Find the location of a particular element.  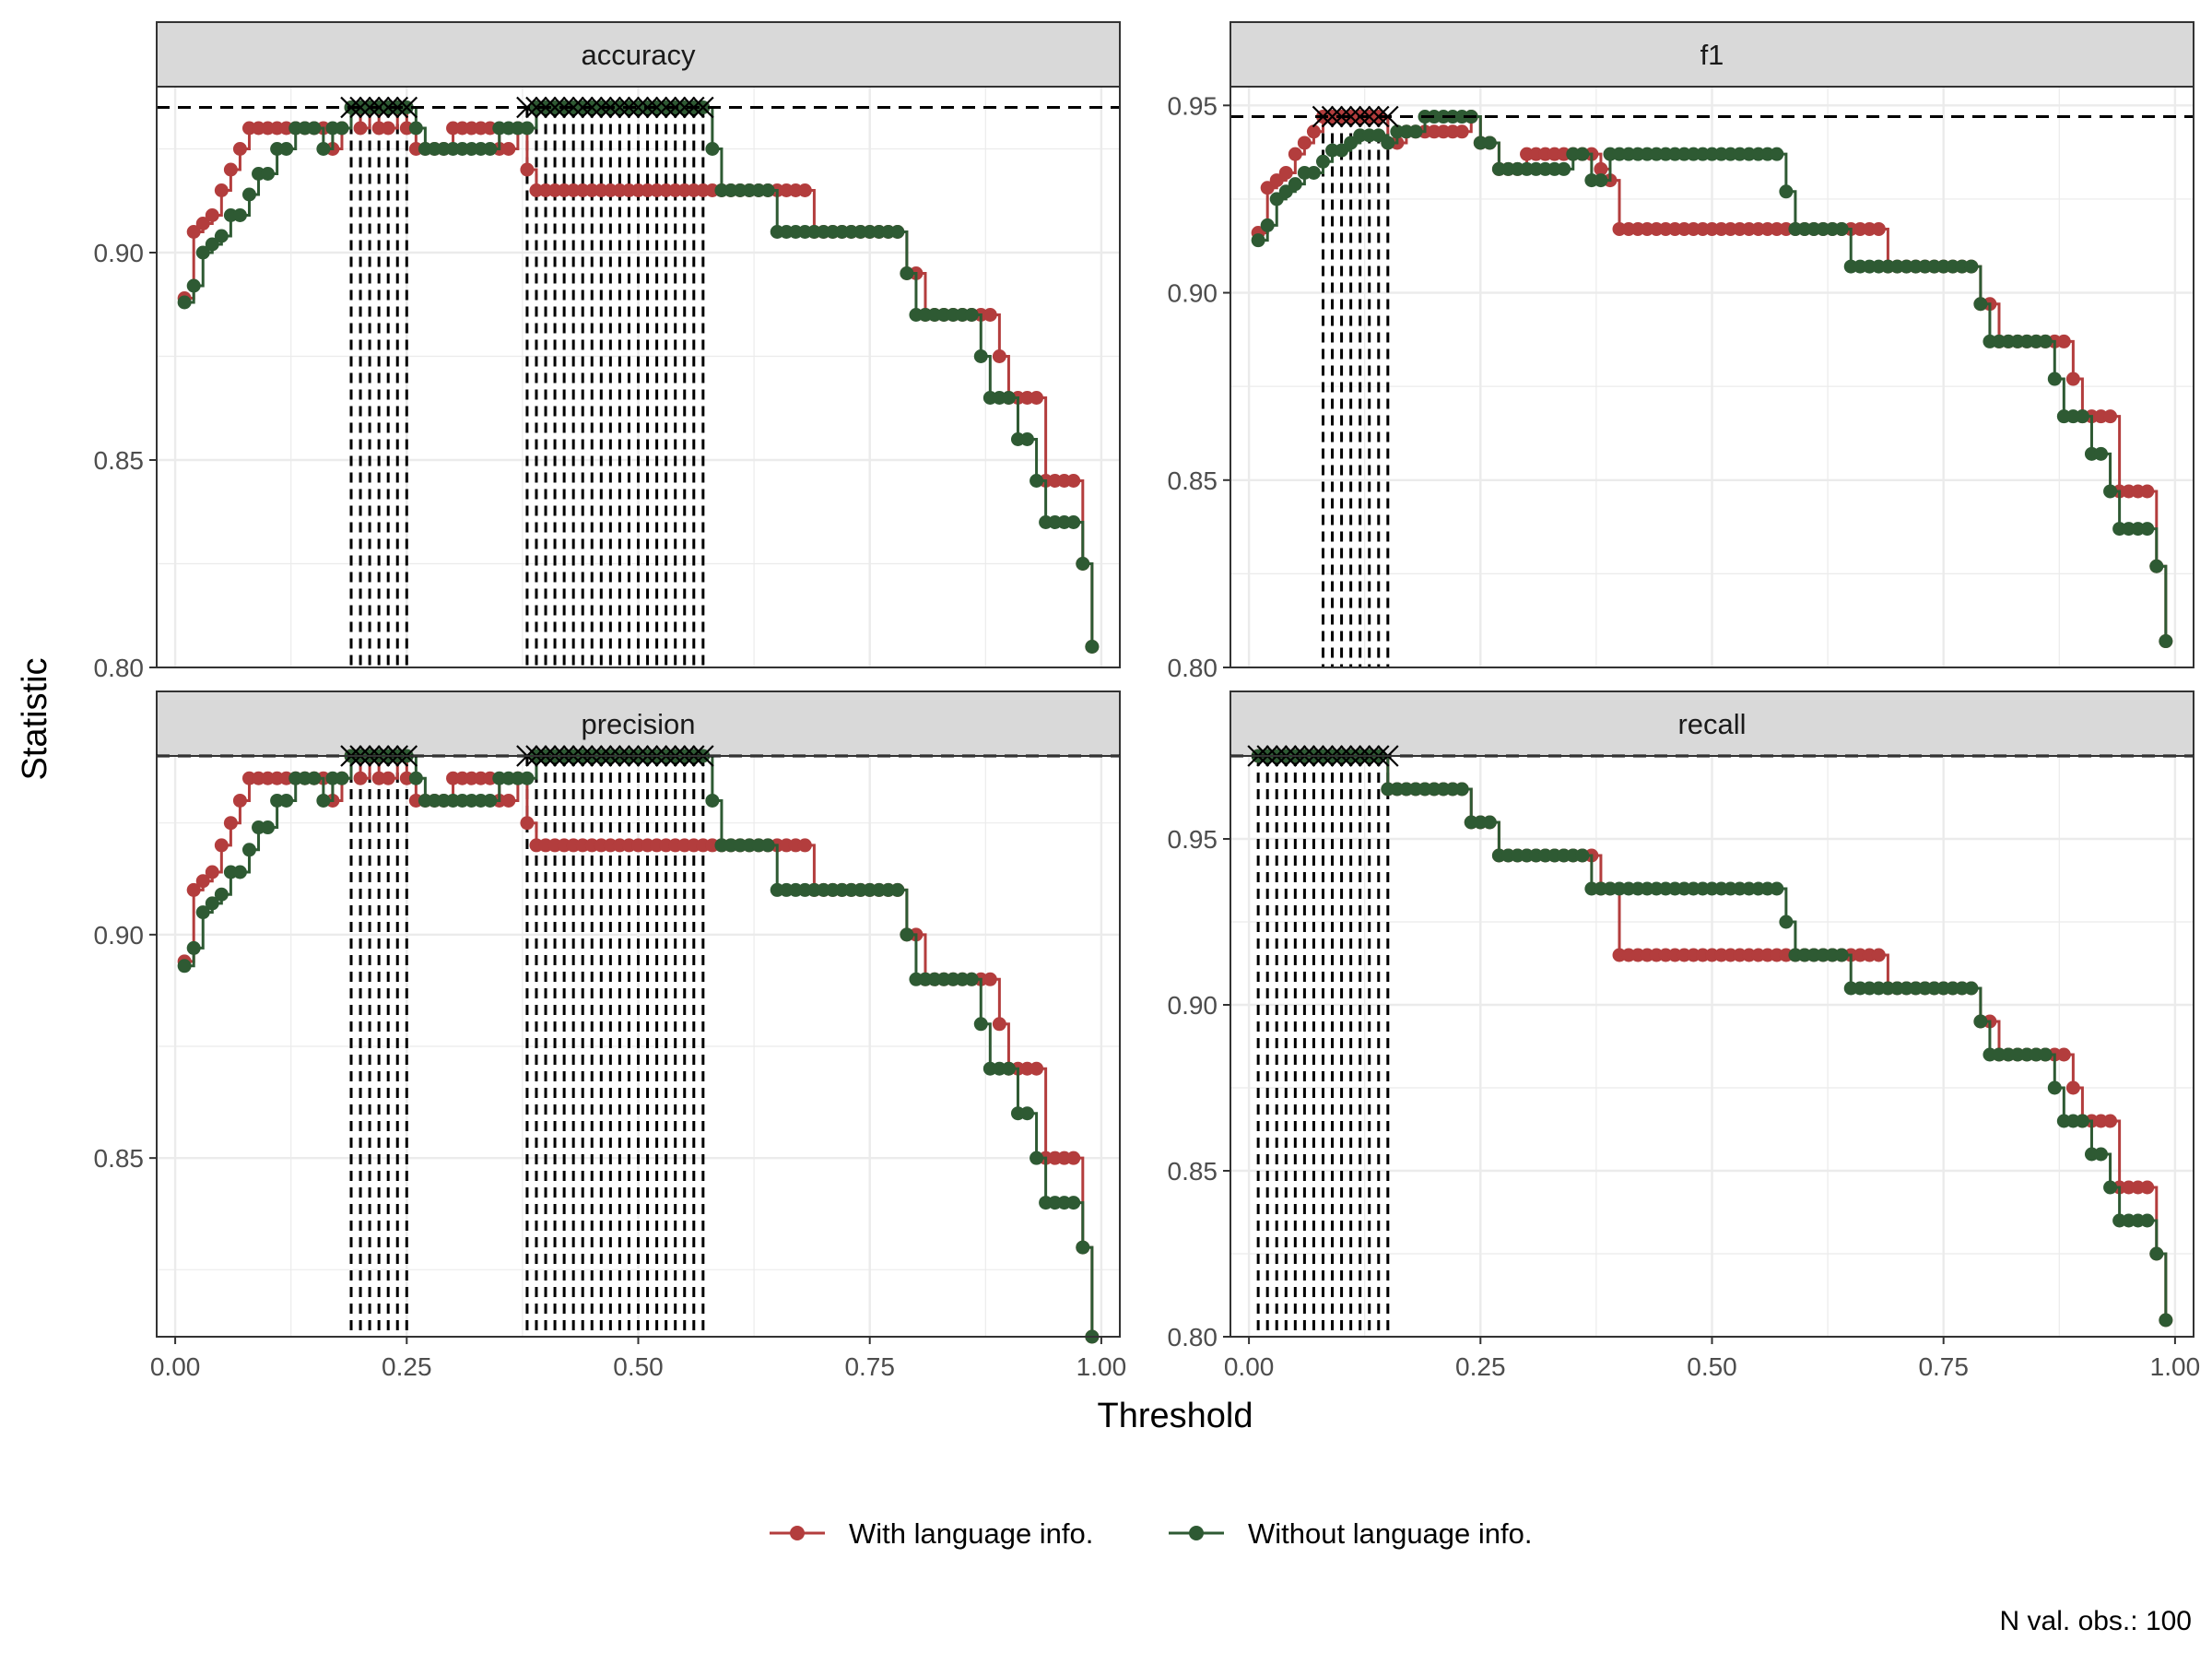

strip-label-recall: recall is located at coordinates (1711, 724).